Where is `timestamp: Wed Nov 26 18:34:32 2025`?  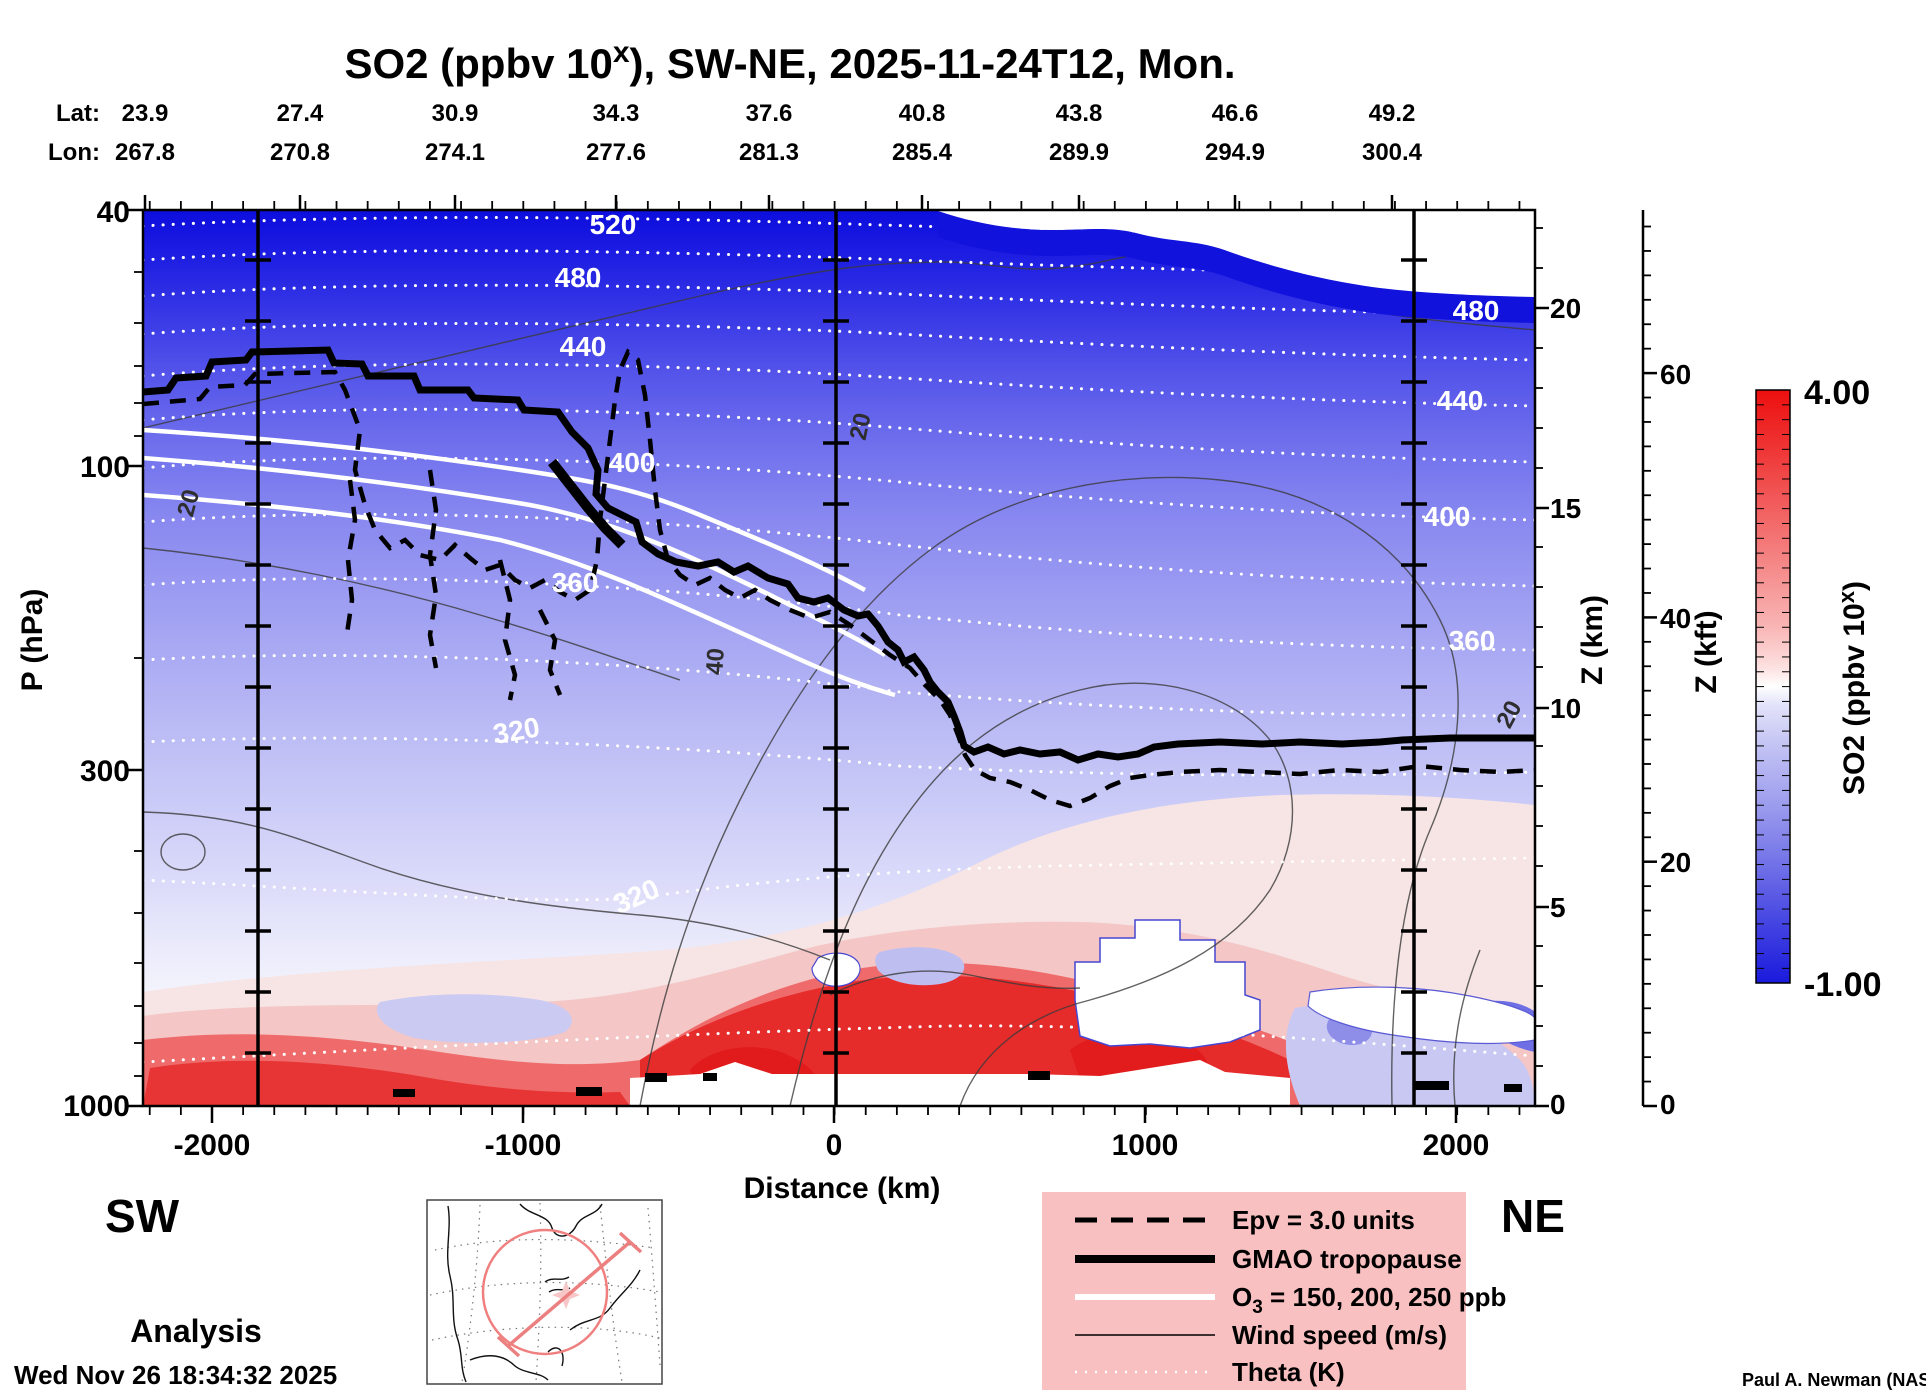 timestamp: Wed Nov 26 18:34:32 2025 is located at coordinates (175, 1375).